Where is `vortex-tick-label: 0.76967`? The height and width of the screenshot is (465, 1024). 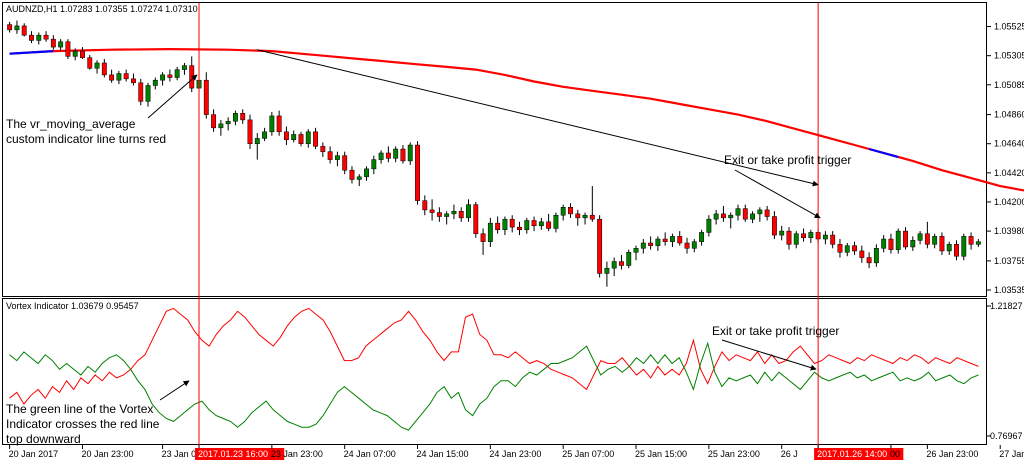
vortex-tick-label: 0.76967 is located at coordinates (1006, 436).